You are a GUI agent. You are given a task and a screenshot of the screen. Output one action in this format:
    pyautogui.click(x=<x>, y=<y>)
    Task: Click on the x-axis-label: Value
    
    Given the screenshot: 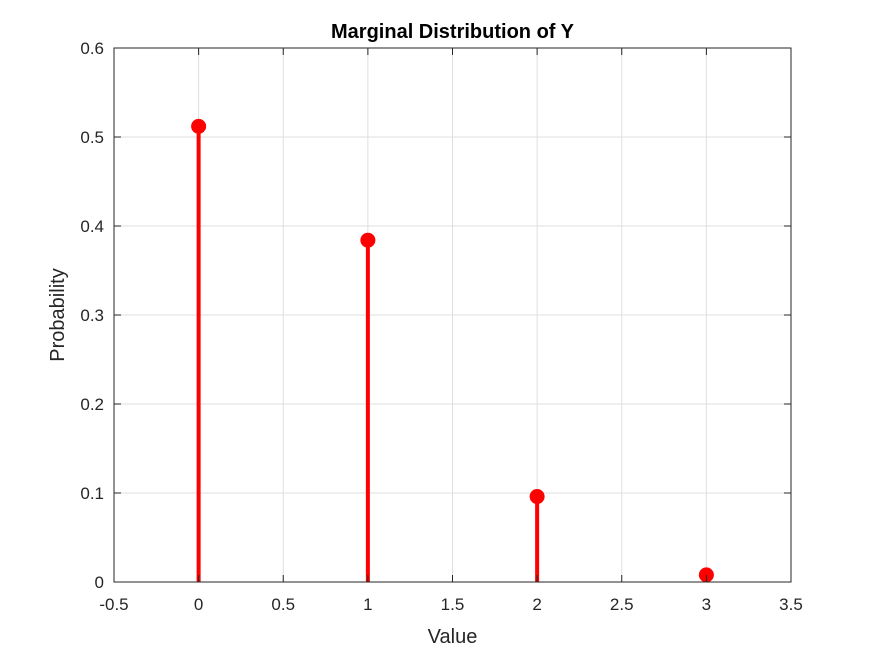 What is the action you would take?
    pyautogui.click(x=453, y=637)
    